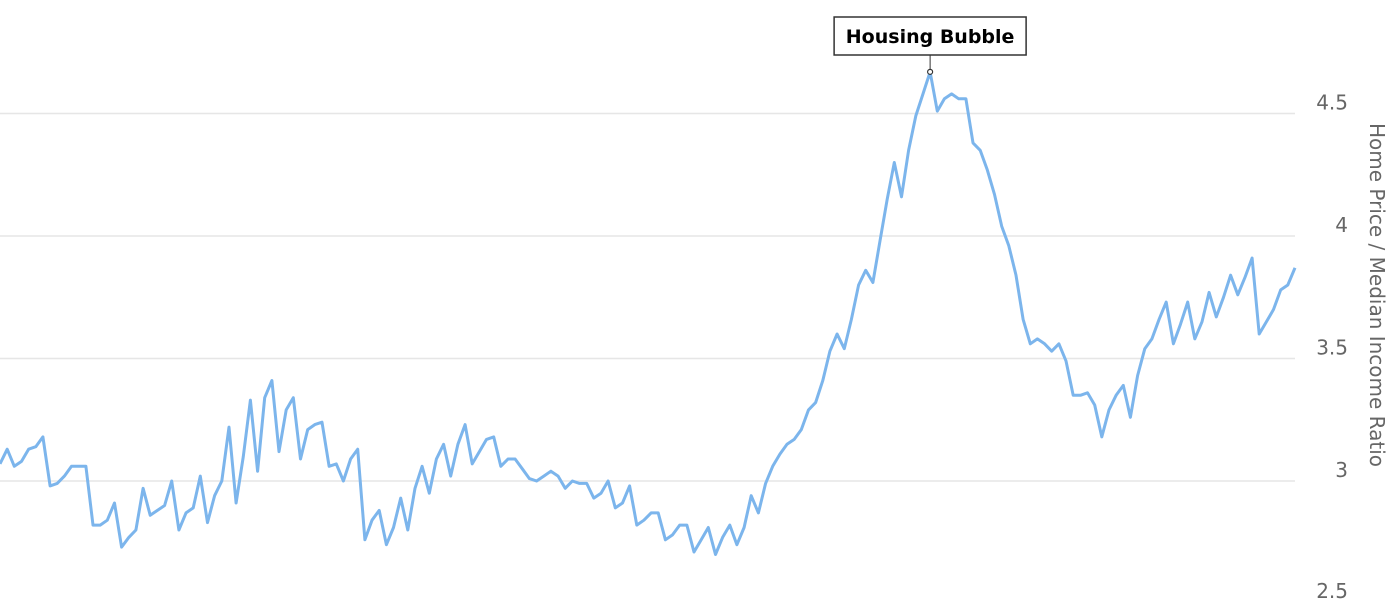 The image size is (1400, 600). I want to click on y-tick-label: 2.5, so click(1332, 589).